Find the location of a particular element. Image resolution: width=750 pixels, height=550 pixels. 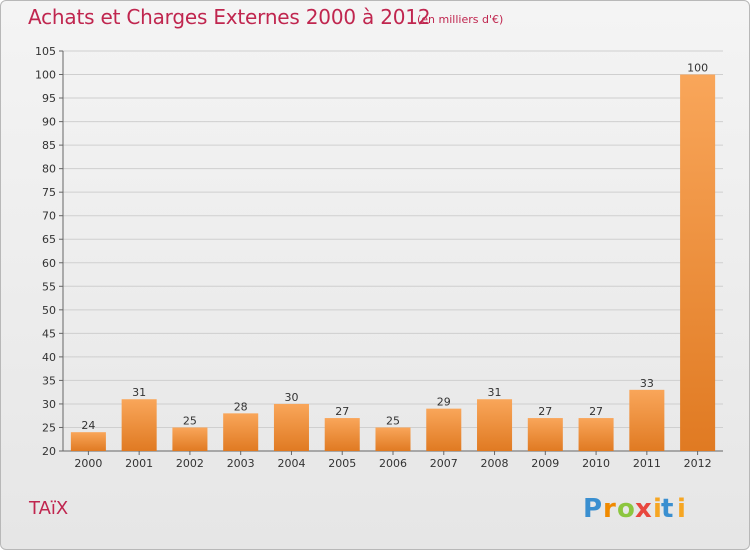

logo-letter-i-2: i is located at coordinates (681, 509).